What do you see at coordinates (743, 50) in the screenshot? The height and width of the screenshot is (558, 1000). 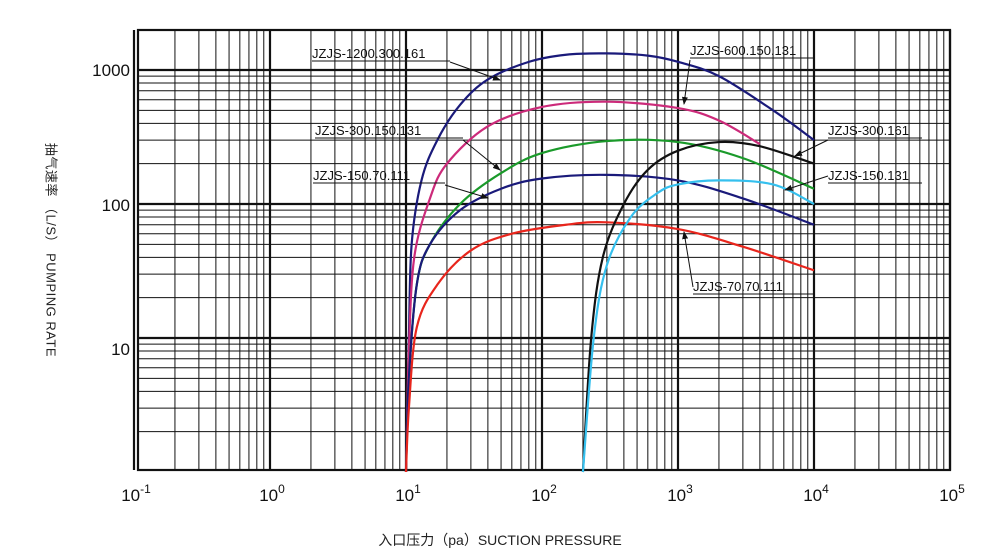 I see `series-label: JZJS-600.150.131` at bounding box center [743, 50].